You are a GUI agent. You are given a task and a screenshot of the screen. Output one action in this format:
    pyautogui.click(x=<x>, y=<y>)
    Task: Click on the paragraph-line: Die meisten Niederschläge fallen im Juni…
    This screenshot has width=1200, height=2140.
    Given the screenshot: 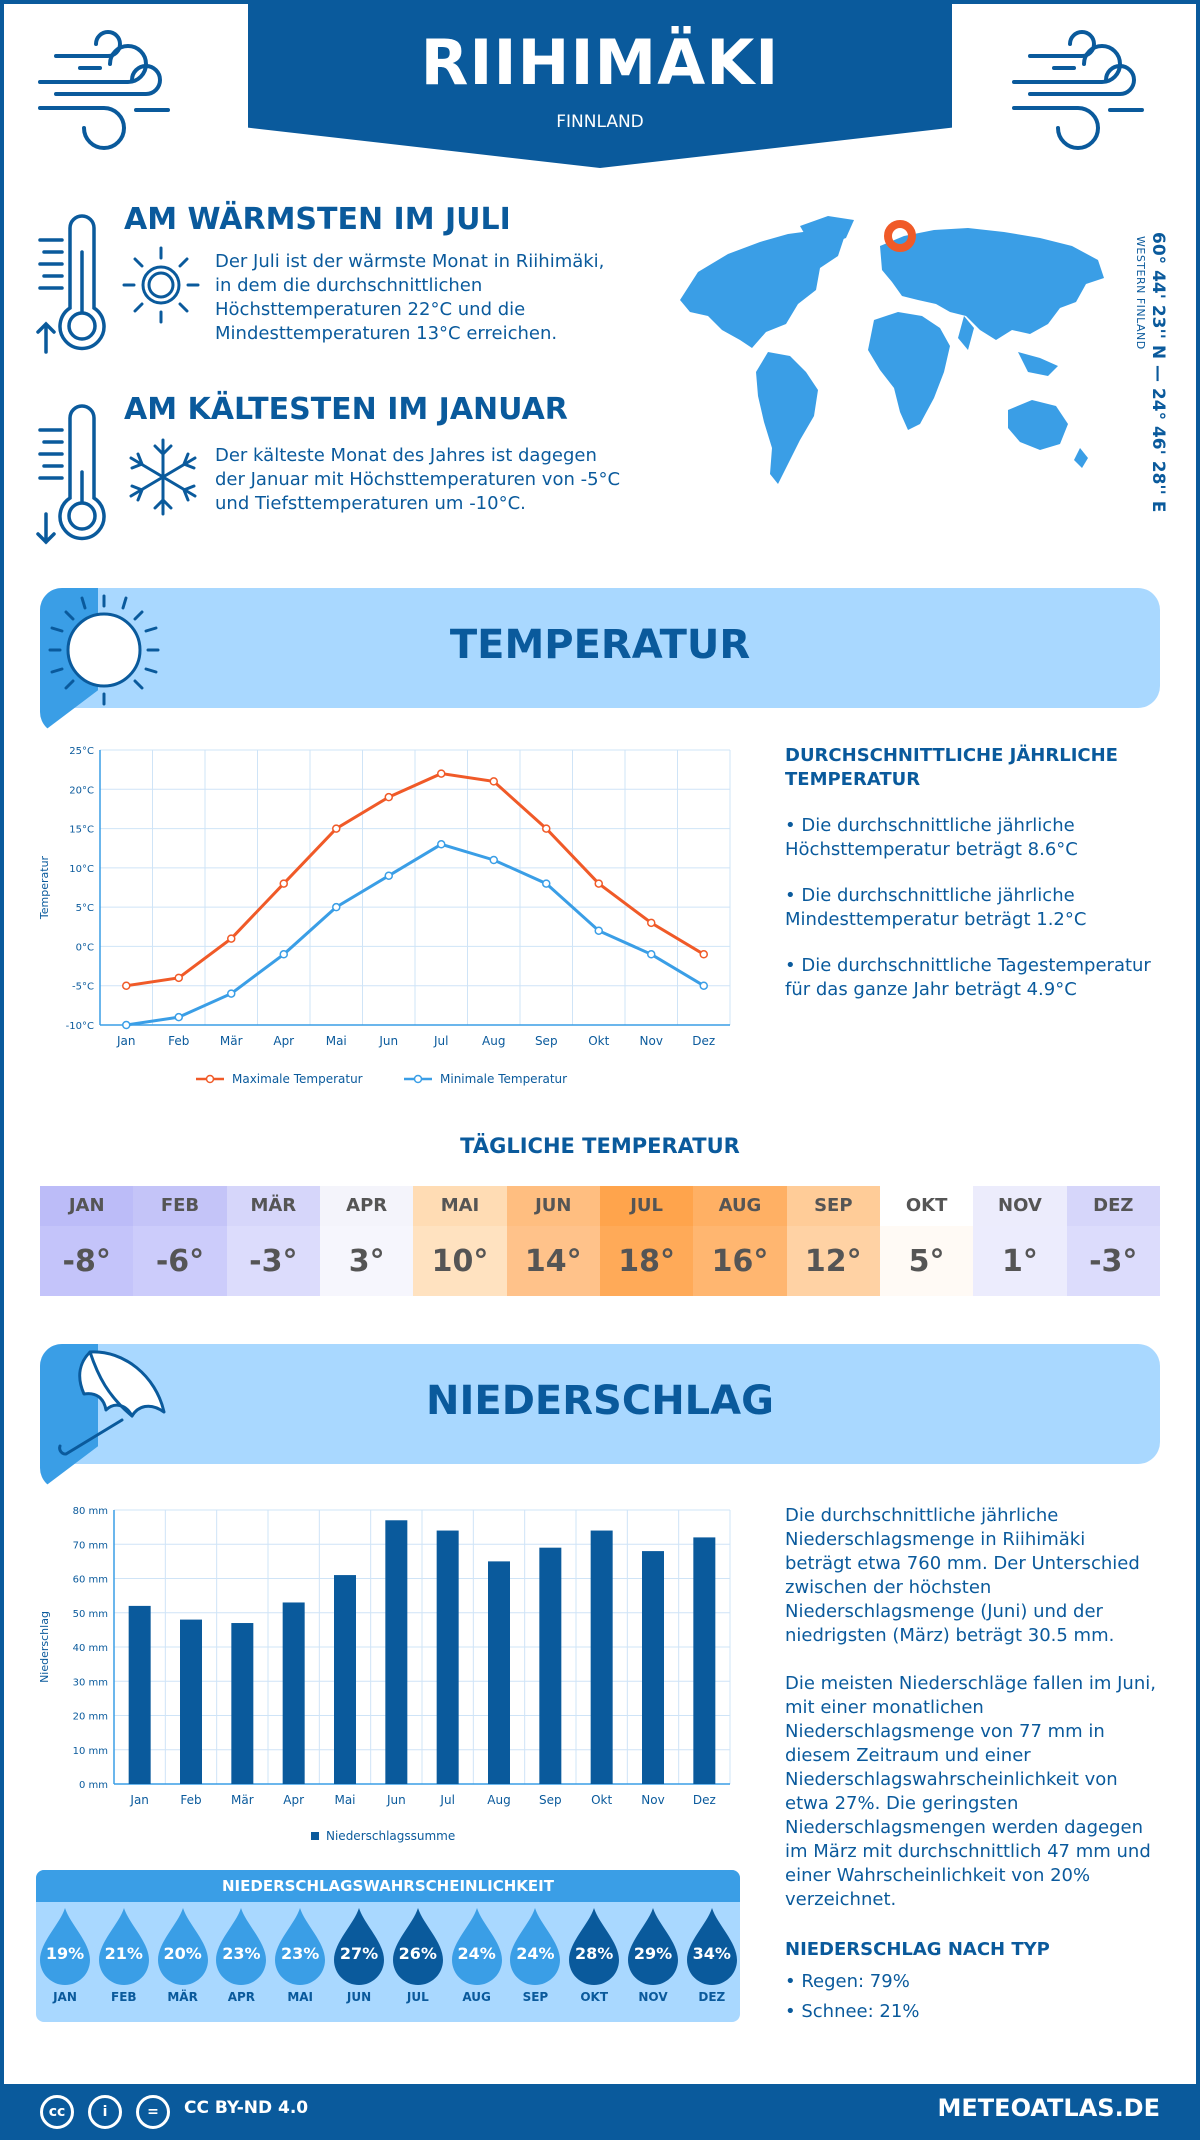 What is the action you would take?
    pyautogui.click(x=970, y=1683)
    